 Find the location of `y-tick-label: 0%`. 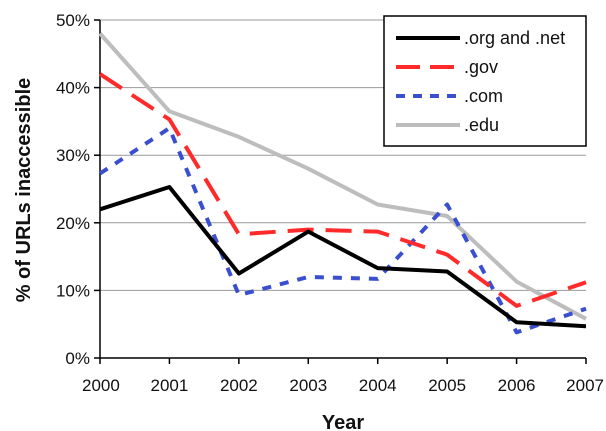

y-tick-label: 0% is located at coordinates (77, 358).